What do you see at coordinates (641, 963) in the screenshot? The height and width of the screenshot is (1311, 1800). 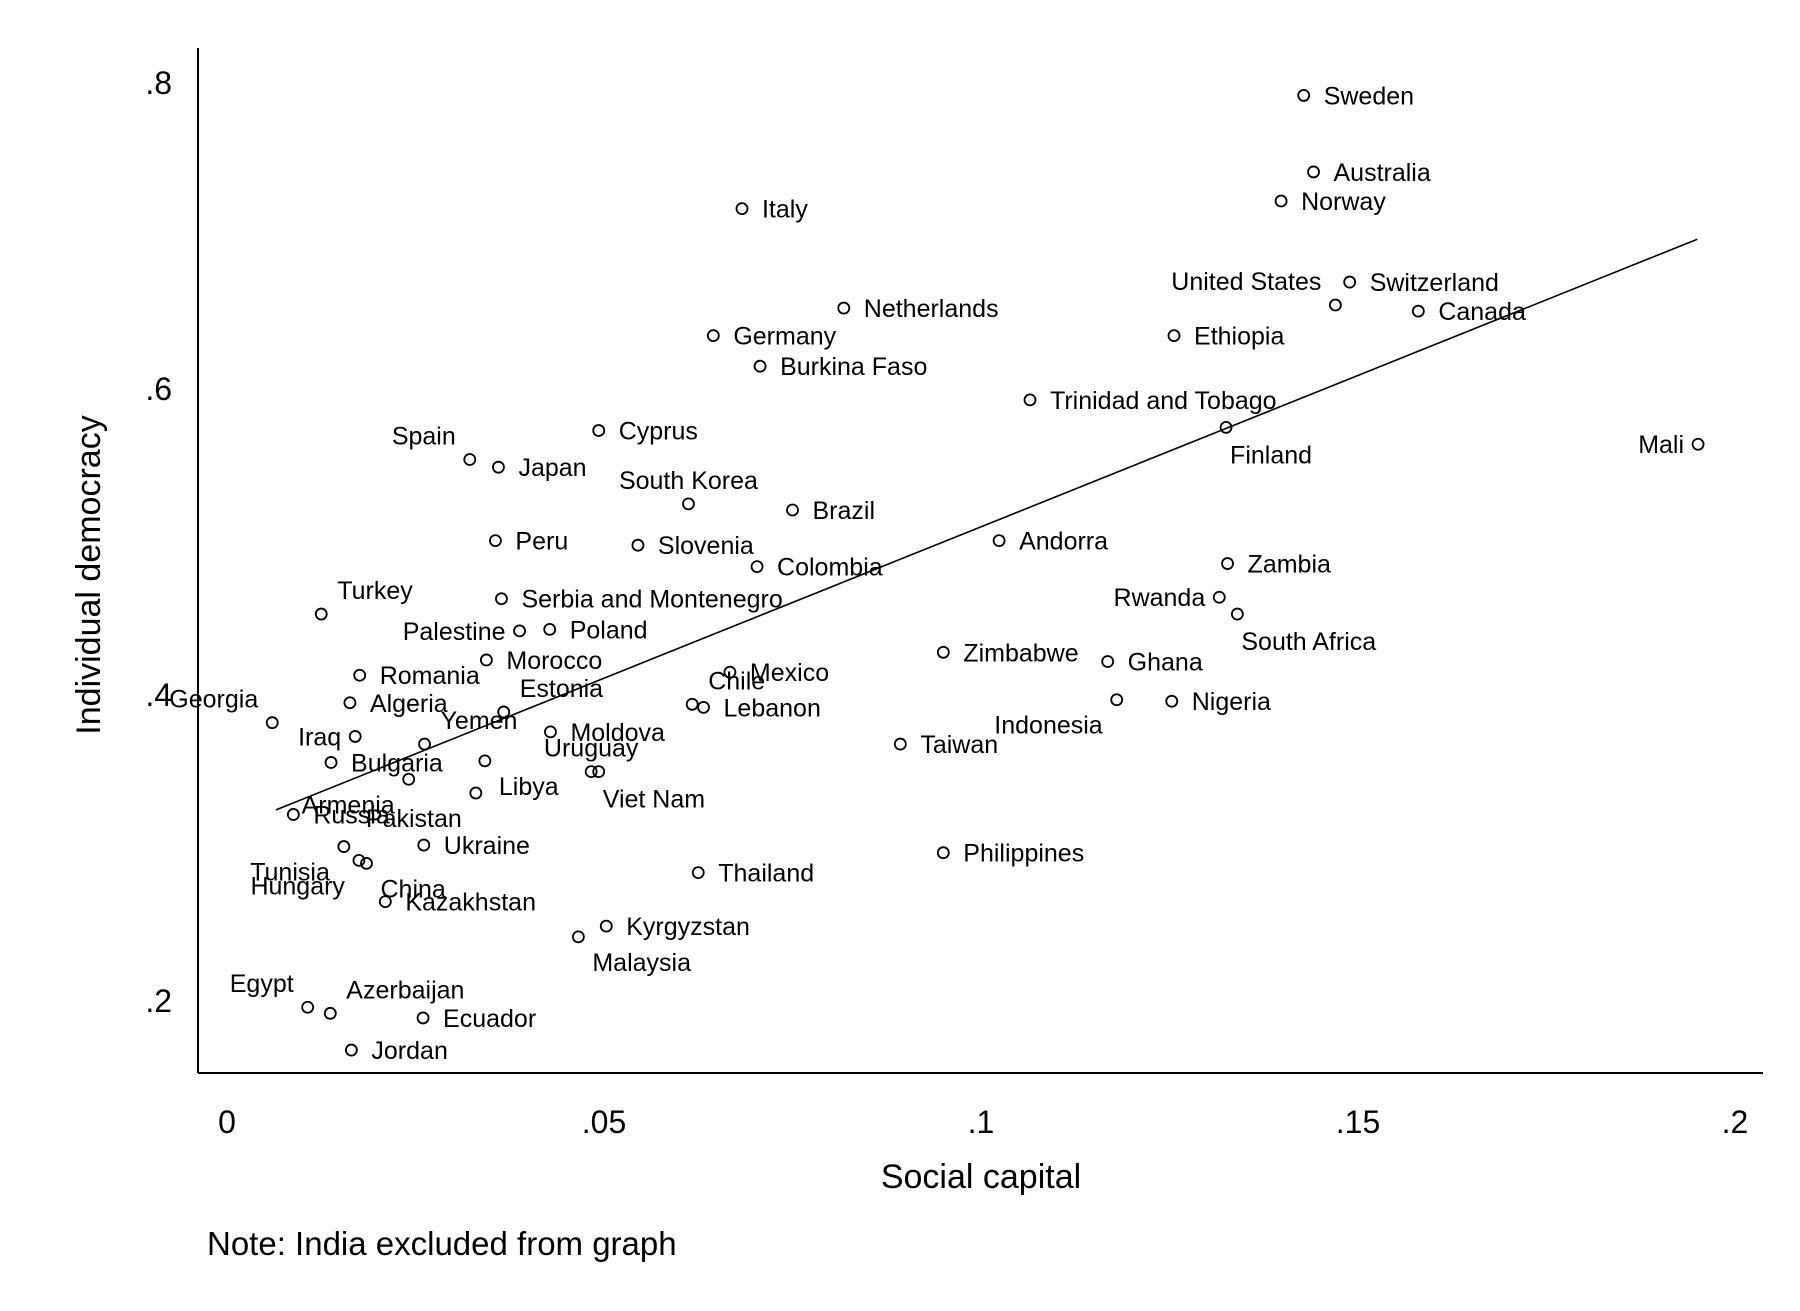 I see `point-label: Malaysia` at bounding box center [641, 963].